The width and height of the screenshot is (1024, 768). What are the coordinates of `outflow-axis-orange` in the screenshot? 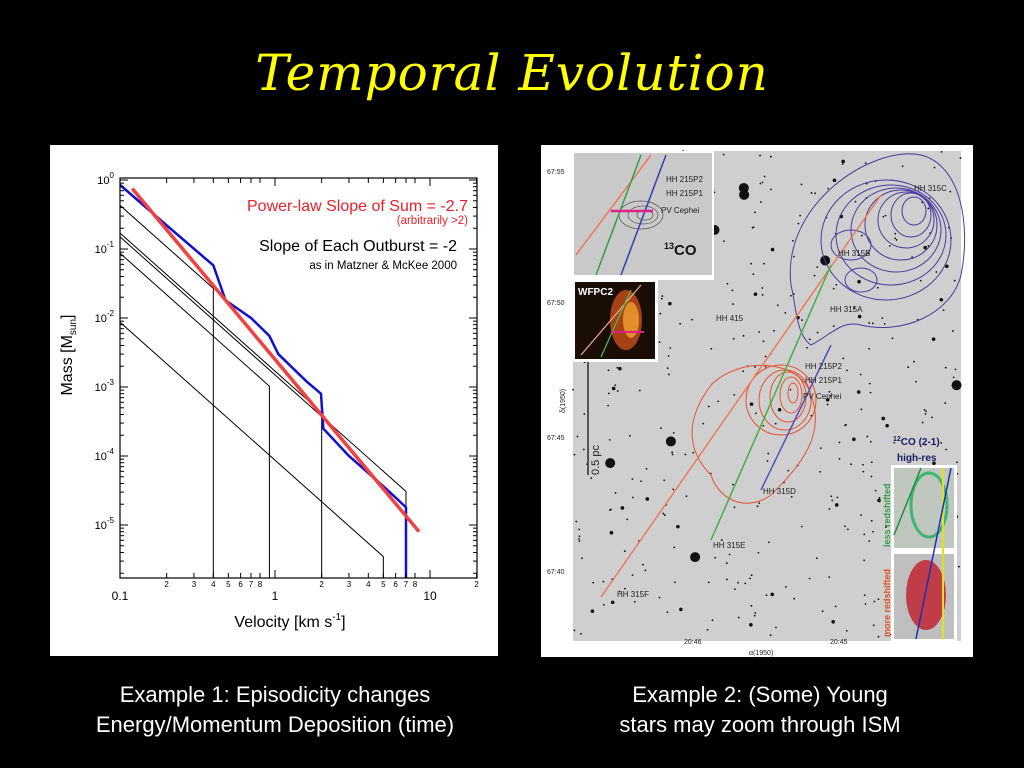 It's located at (741, 396).